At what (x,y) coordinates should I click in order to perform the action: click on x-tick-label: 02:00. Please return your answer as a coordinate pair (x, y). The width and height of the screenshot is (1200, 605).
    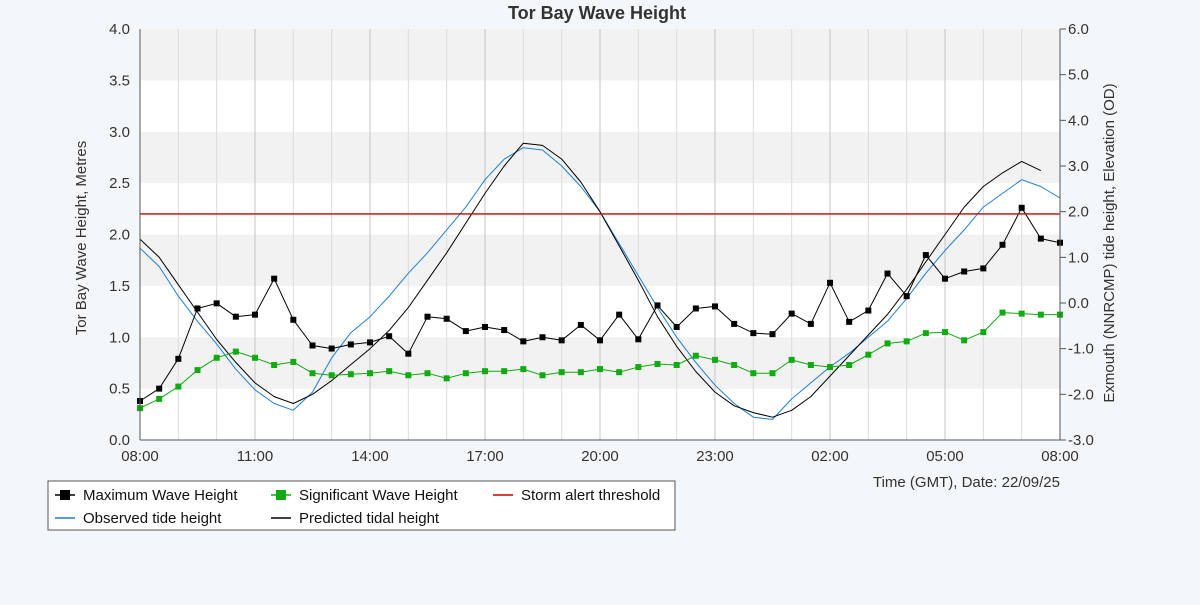
    Looking at the image, I should click on (830, 456).